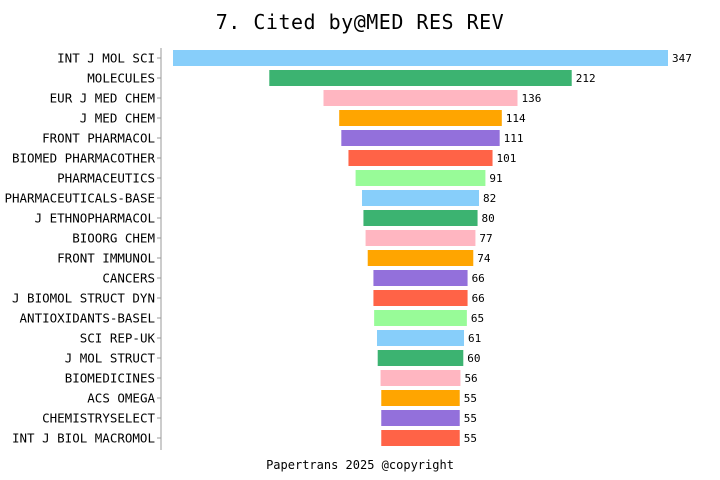 The width and height of the screenshot is (720, 480). Describe the element at coordinates (128, 278) in the screenshot. I see `y-tick-label: CANCERS` at that location.